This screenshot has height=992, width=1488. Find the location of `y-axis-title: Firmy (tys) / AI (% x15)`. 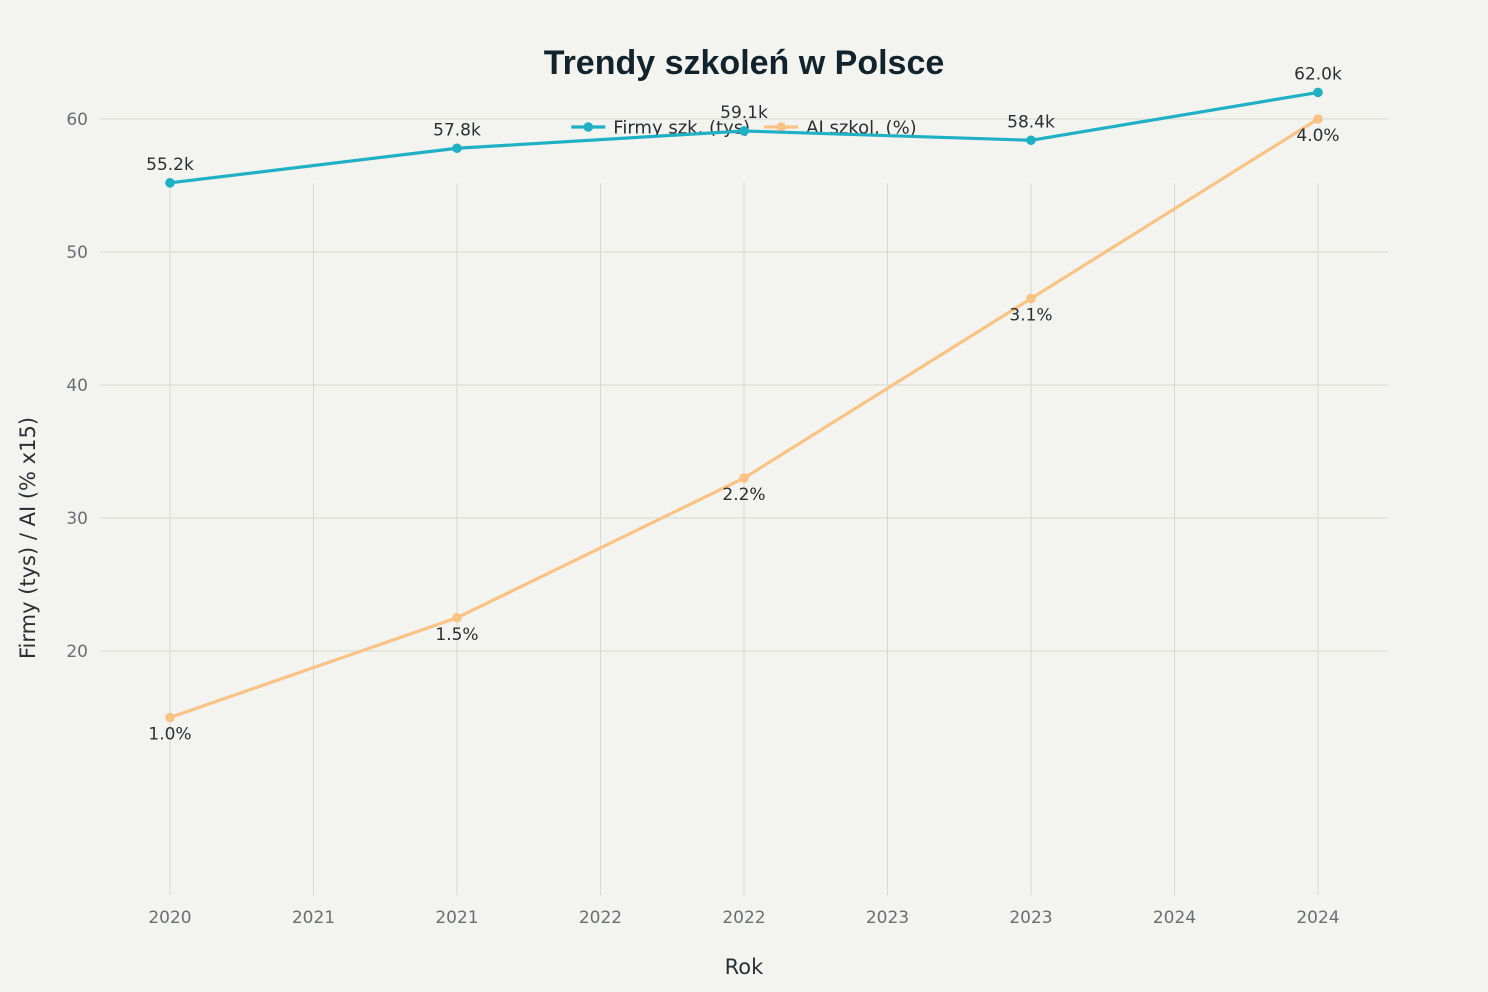

y-axis-title: Firmy (tys) / AI (% x15) is located at coordinates (28, 538).